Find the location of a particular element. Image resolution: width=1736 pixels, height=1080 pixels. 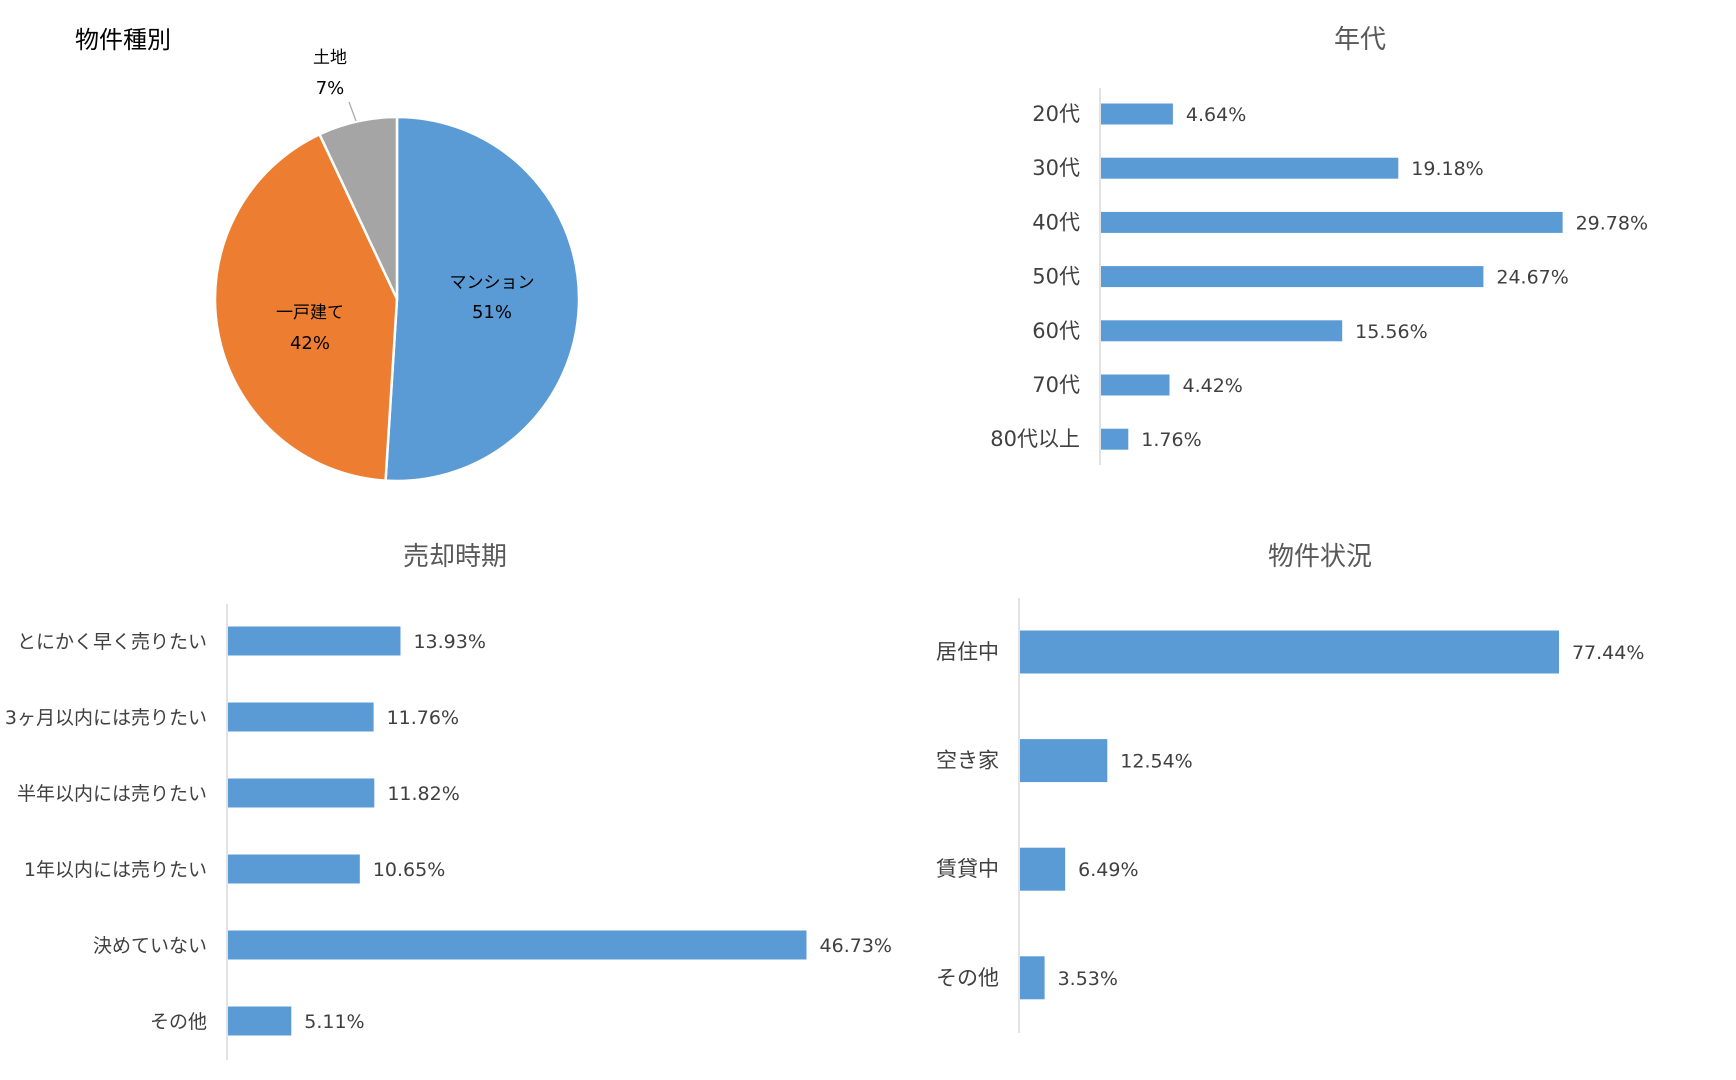

pie-leader-line is located at coordinates (352, 111).